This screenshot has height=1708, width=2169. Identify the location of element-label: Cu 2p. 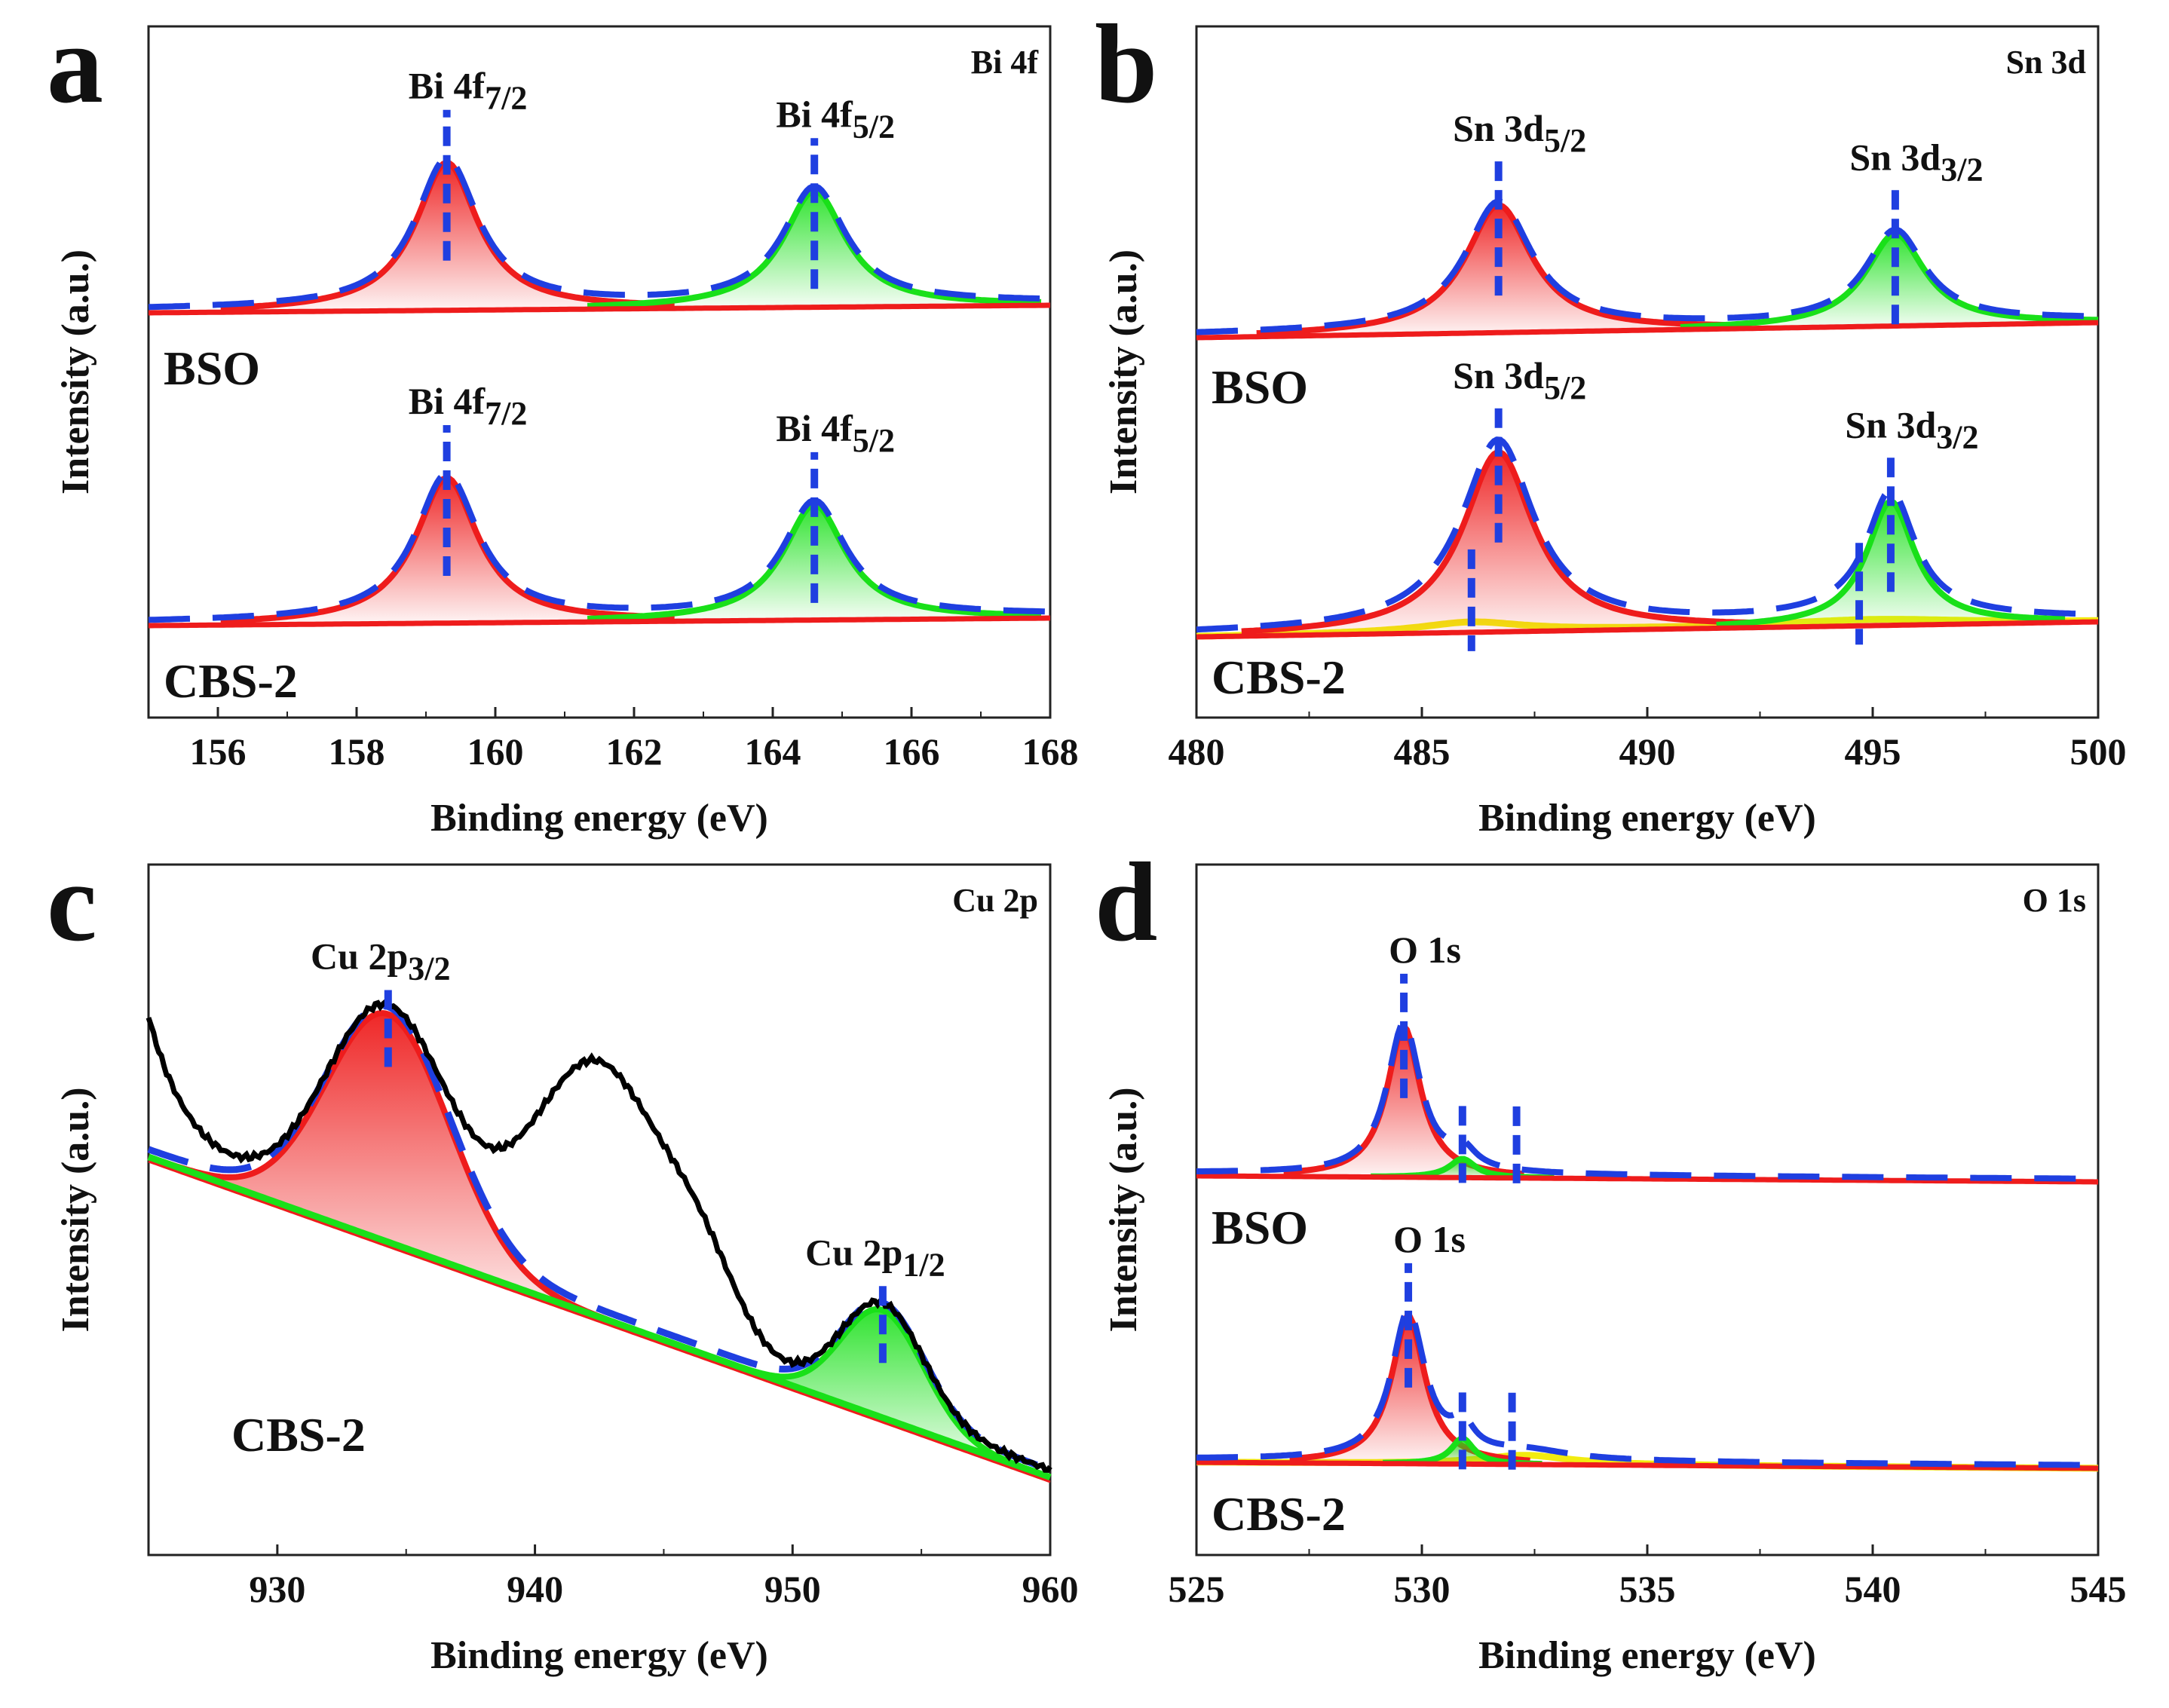
(995, 901).